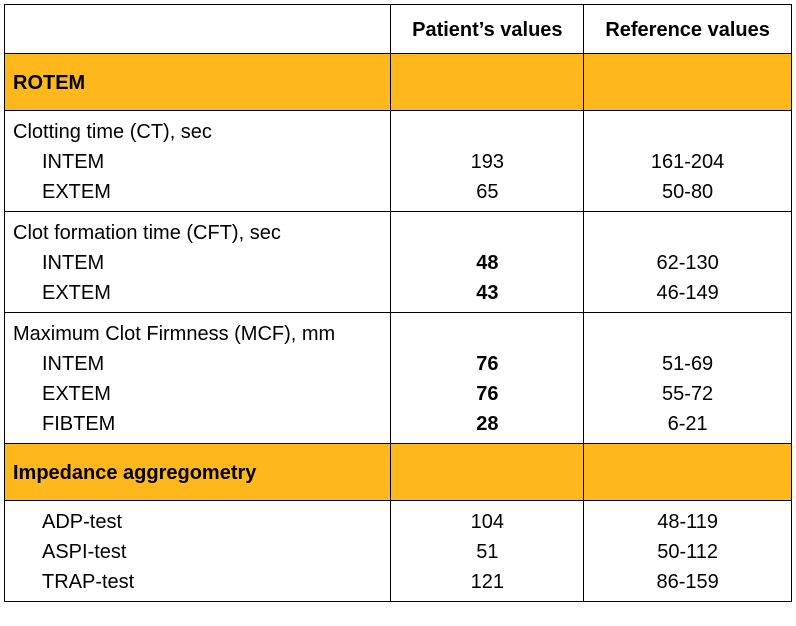  I want to click on test-variant-label: ASPI-test, so click(84, 552).